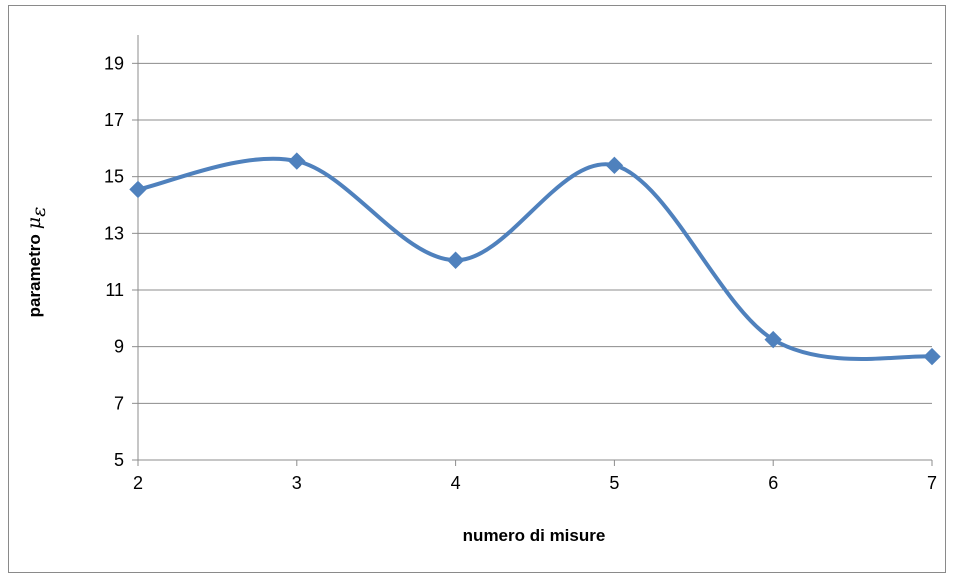  Describe the element at coordinates (119, 347) in the screenshot. I see `y-tick-label: 9` at that location.